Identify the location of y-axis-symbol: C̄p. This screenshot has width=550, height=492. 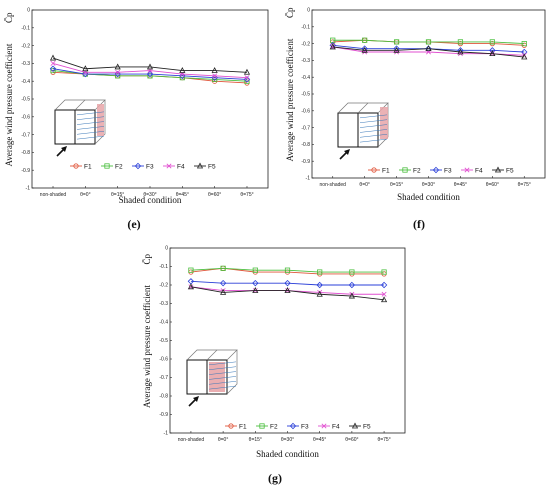
(290, 12).